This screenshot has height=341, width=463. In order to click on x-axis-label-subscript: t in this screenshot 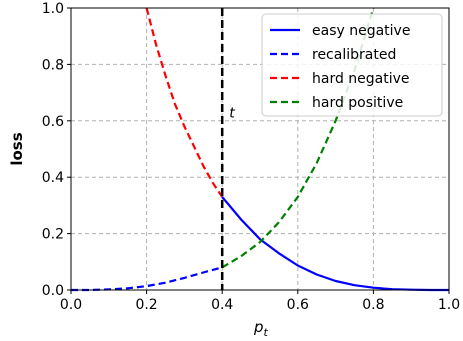, I will do `click(266, 332)`.